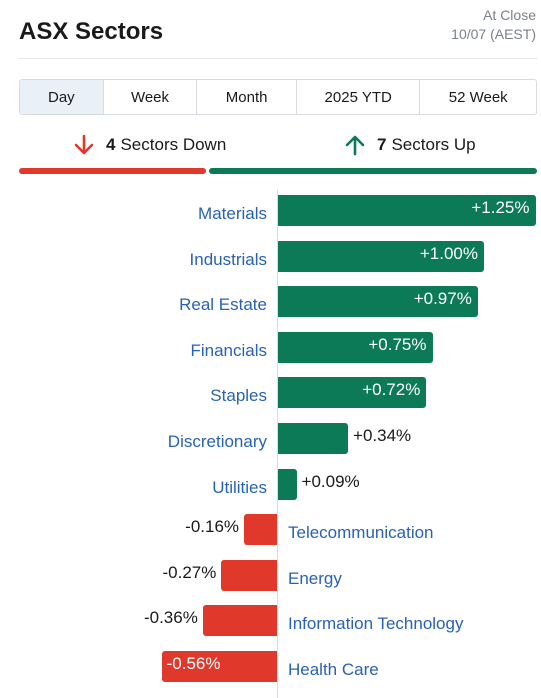 The height and width of the screenshot is (698, 541). I want to click on chart-zero-axis, so click(277, 444).